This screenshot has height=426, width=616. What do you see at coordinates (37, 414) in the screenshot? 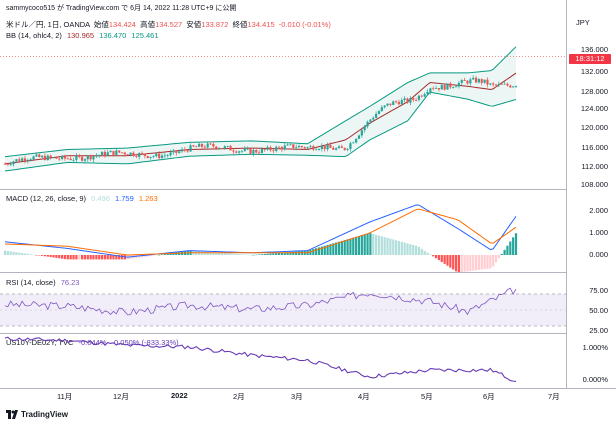
I see `tradingview-logo: TradingView` at bounding box center [37, 414].